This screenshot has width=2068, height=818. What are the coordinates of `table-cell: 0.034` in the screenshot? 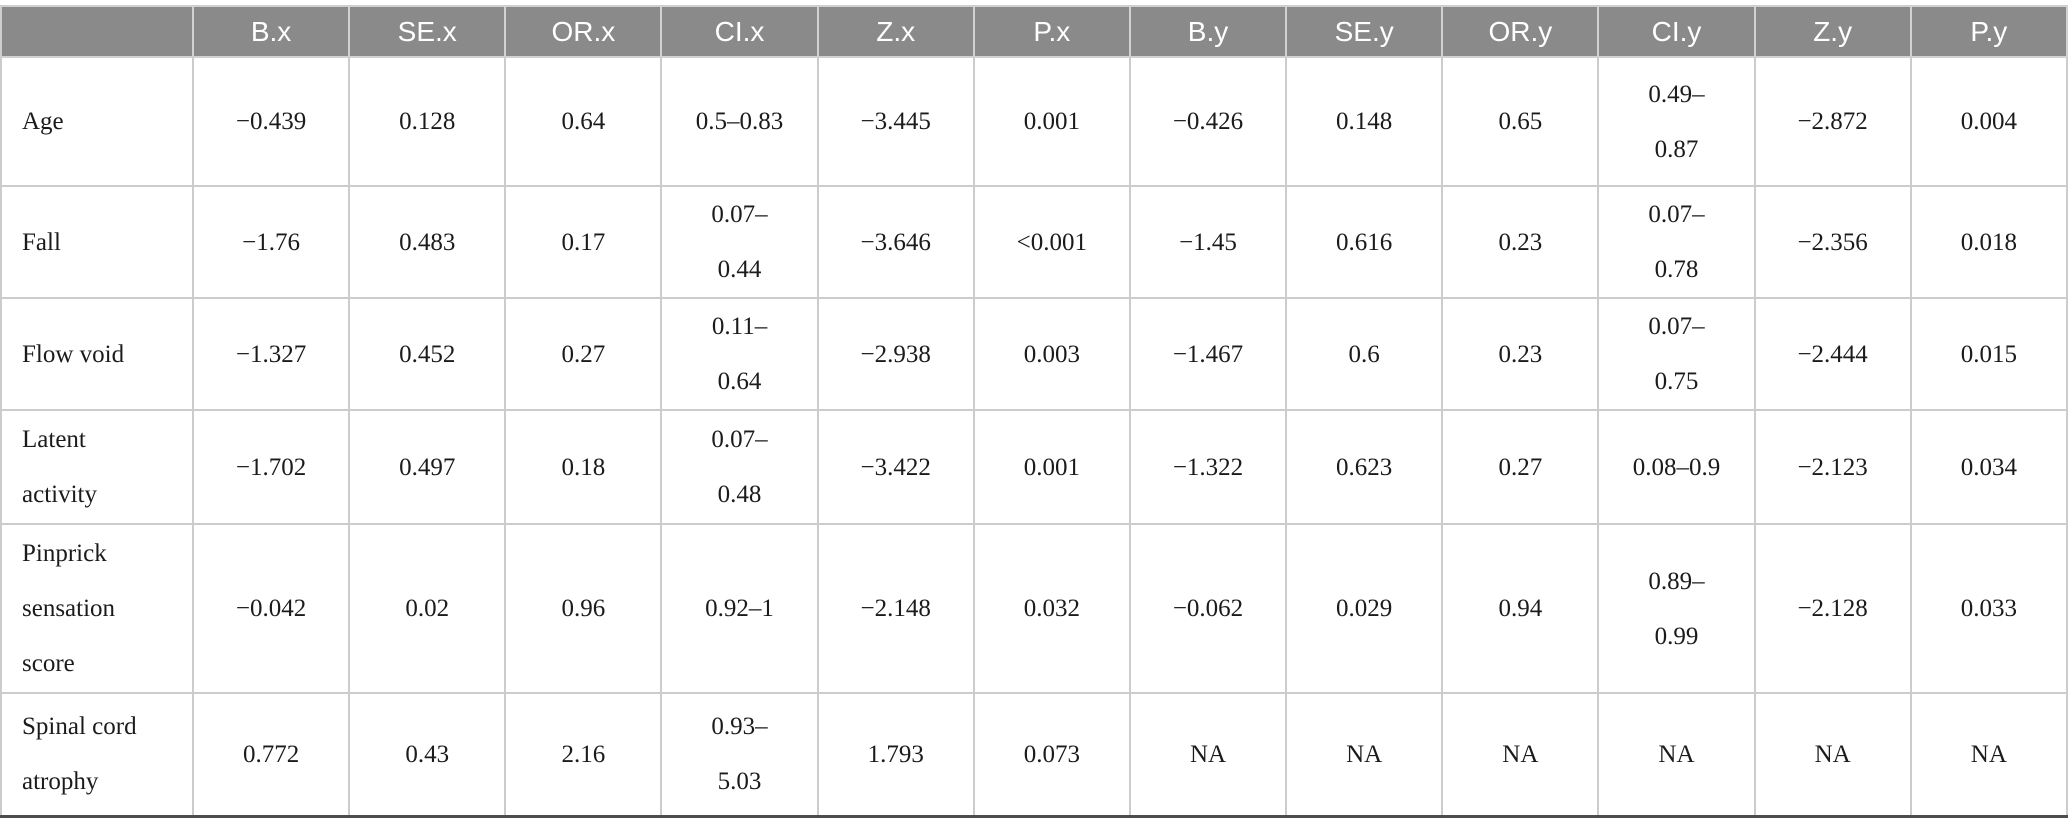 It's located at (1988, 467).